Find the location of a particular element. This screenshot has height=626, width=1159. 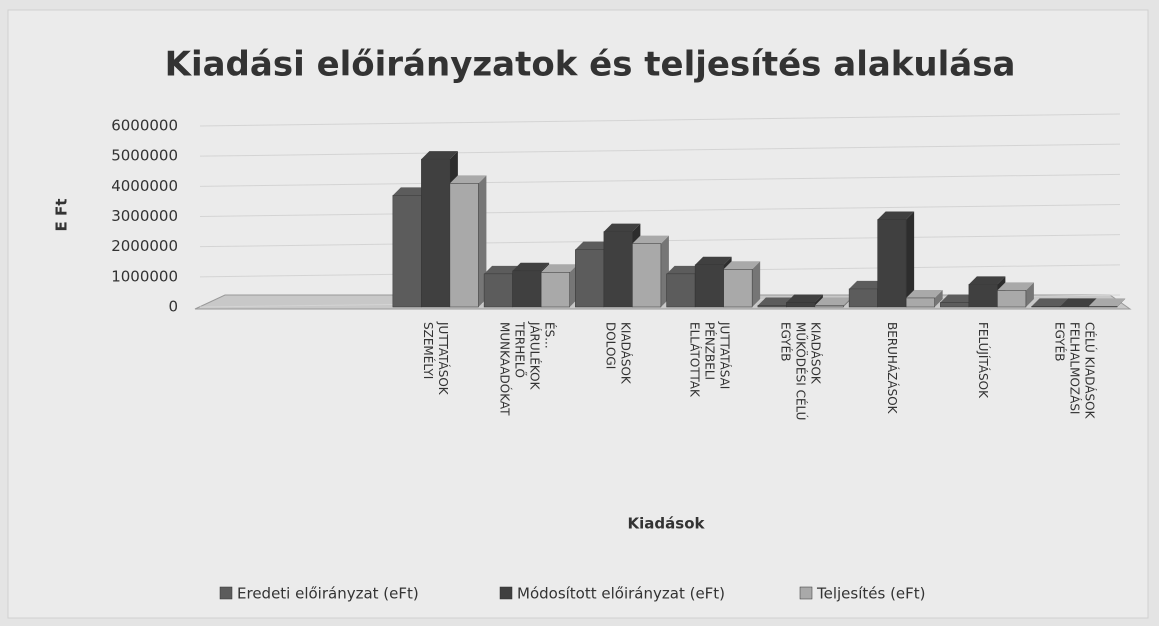

y-tick-label: 2000000 is located at coordinates (144, 246).